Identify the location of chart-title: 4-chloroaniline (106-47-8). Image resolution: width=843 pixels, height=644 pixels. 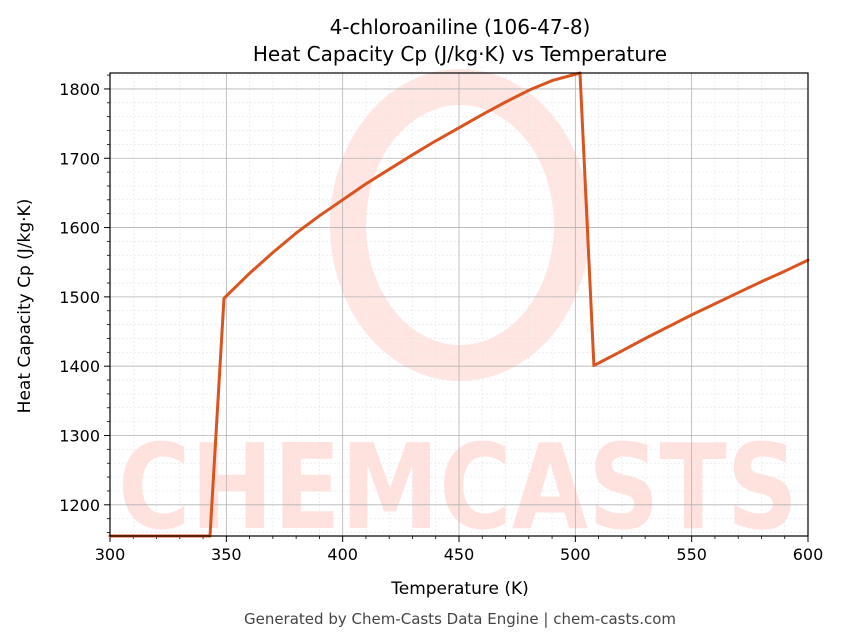
(460, 27).